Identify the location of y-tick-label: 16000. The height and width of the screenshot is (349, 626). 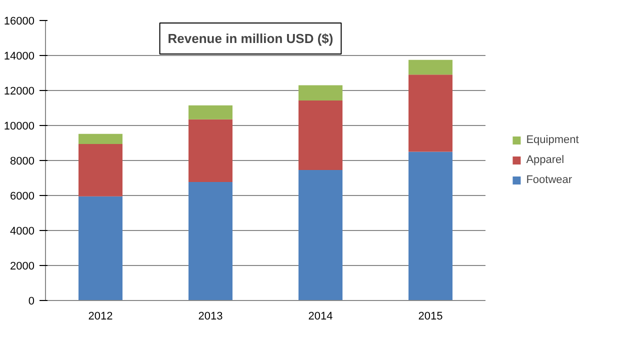
(19, 22).